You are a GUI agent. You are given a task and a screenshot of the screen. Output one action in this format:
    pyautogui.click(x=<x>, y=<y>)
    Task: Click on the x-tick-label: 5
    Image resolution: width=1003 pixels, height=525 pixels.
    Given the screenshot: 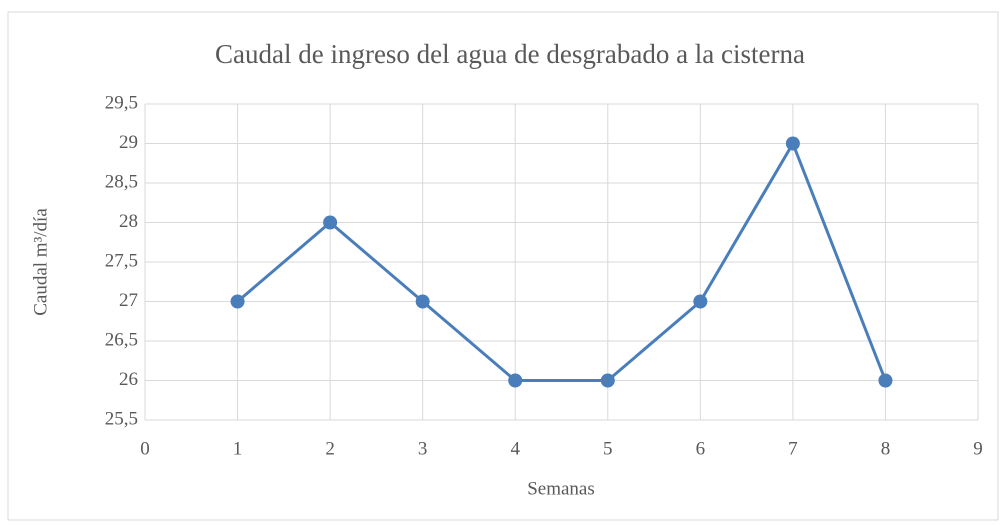 What is the action you would take?
    pyautogui.click(x=608, y=448)
    